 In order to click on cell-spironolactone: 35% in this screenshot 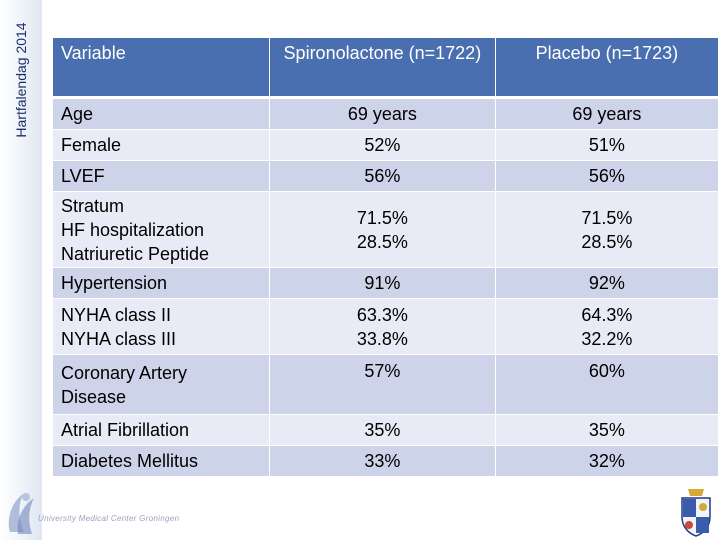, I will do `click(381, 429)`.